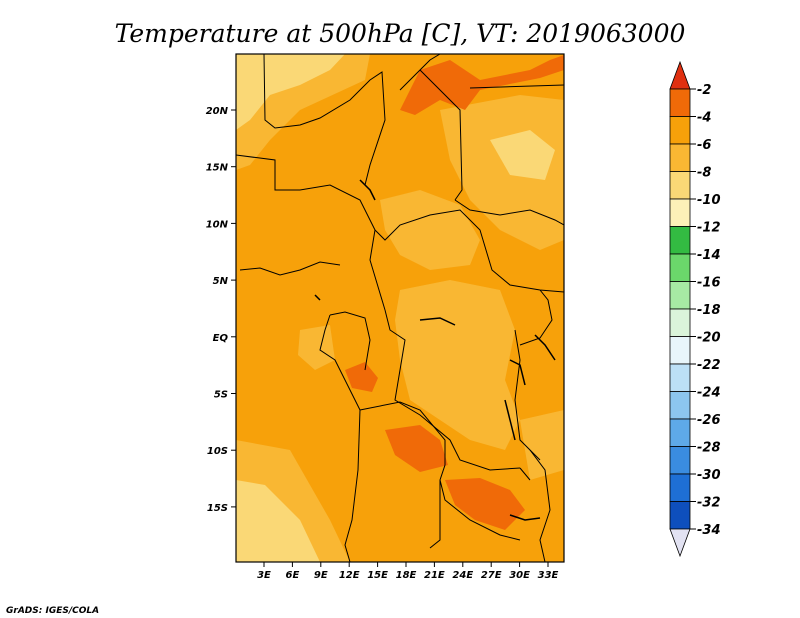 This screenshot has width=800, height=618. Describe the element at coordinates (217, 451) in the screenshot. I see `lat-tick-label: 10S` at that location.